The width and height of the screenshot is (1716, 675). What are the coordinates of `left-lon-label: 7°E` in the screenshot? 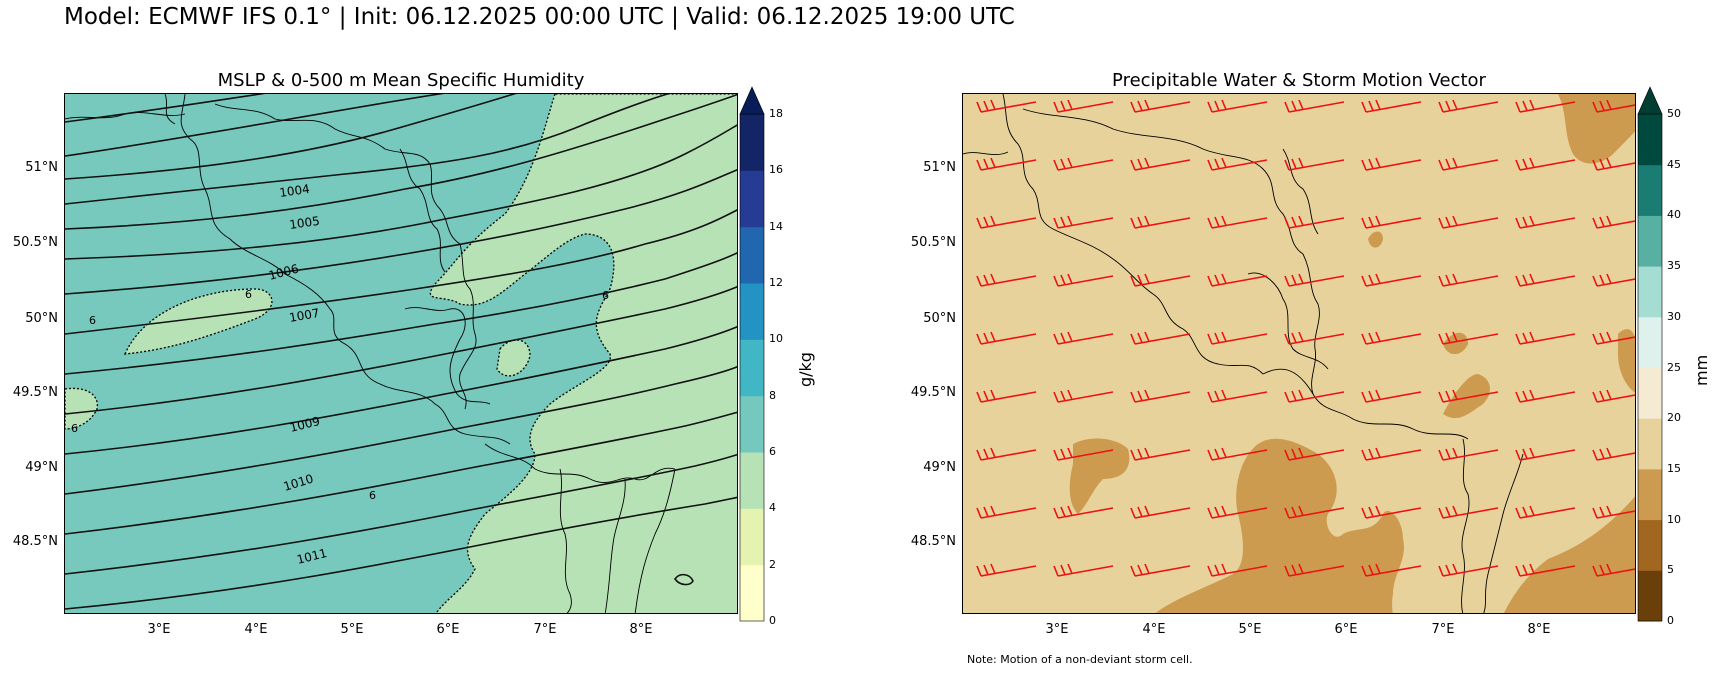 It's located at (545, 629).